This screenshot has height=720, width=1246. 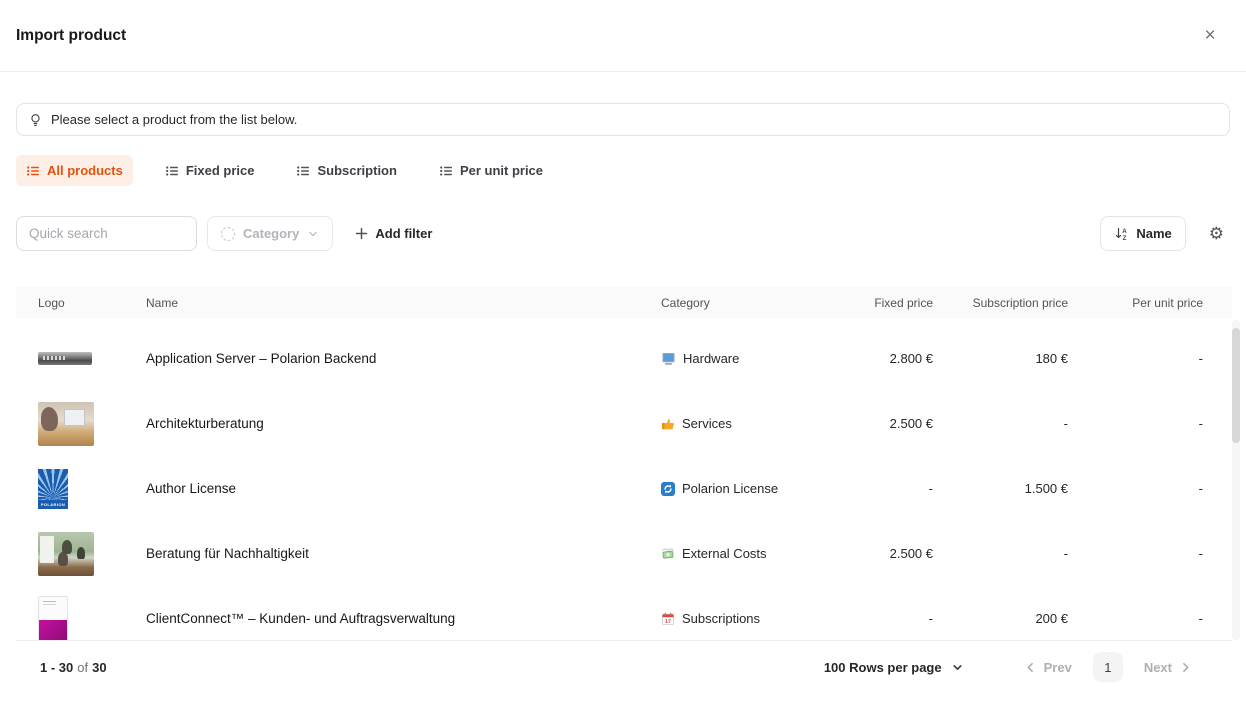 What do you see at coordinates (1125, 231) in the screenshot?
I see `svg-text: A` at bounding box center [1125, 231].